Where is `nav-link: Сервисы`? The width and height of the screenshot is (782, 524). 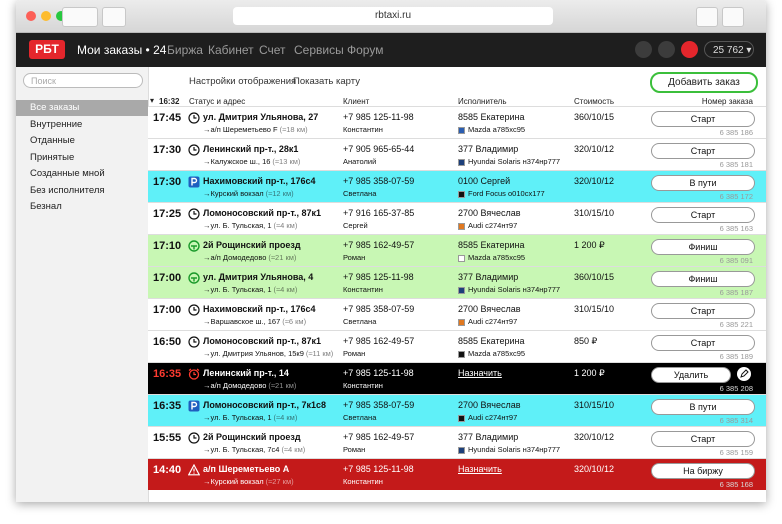 nav-link: Сервисы is located at coordinates (319, 50).